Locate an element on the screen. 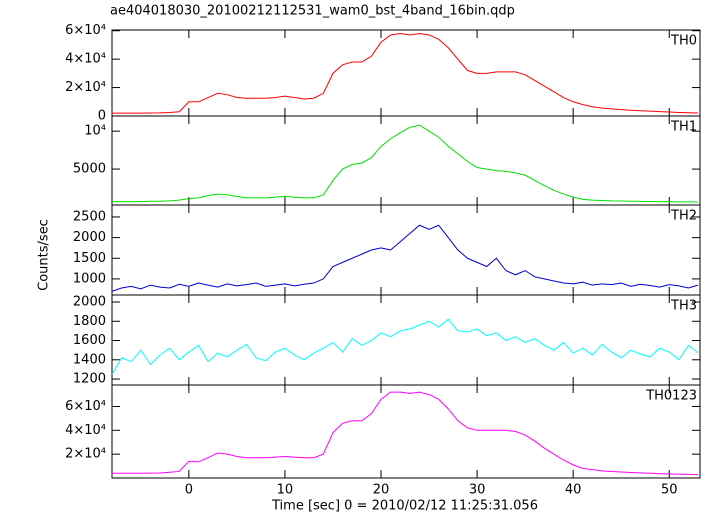 This screenshot has height=516, width=717. panel-label: TH1 is located at coordinates (683, 127).